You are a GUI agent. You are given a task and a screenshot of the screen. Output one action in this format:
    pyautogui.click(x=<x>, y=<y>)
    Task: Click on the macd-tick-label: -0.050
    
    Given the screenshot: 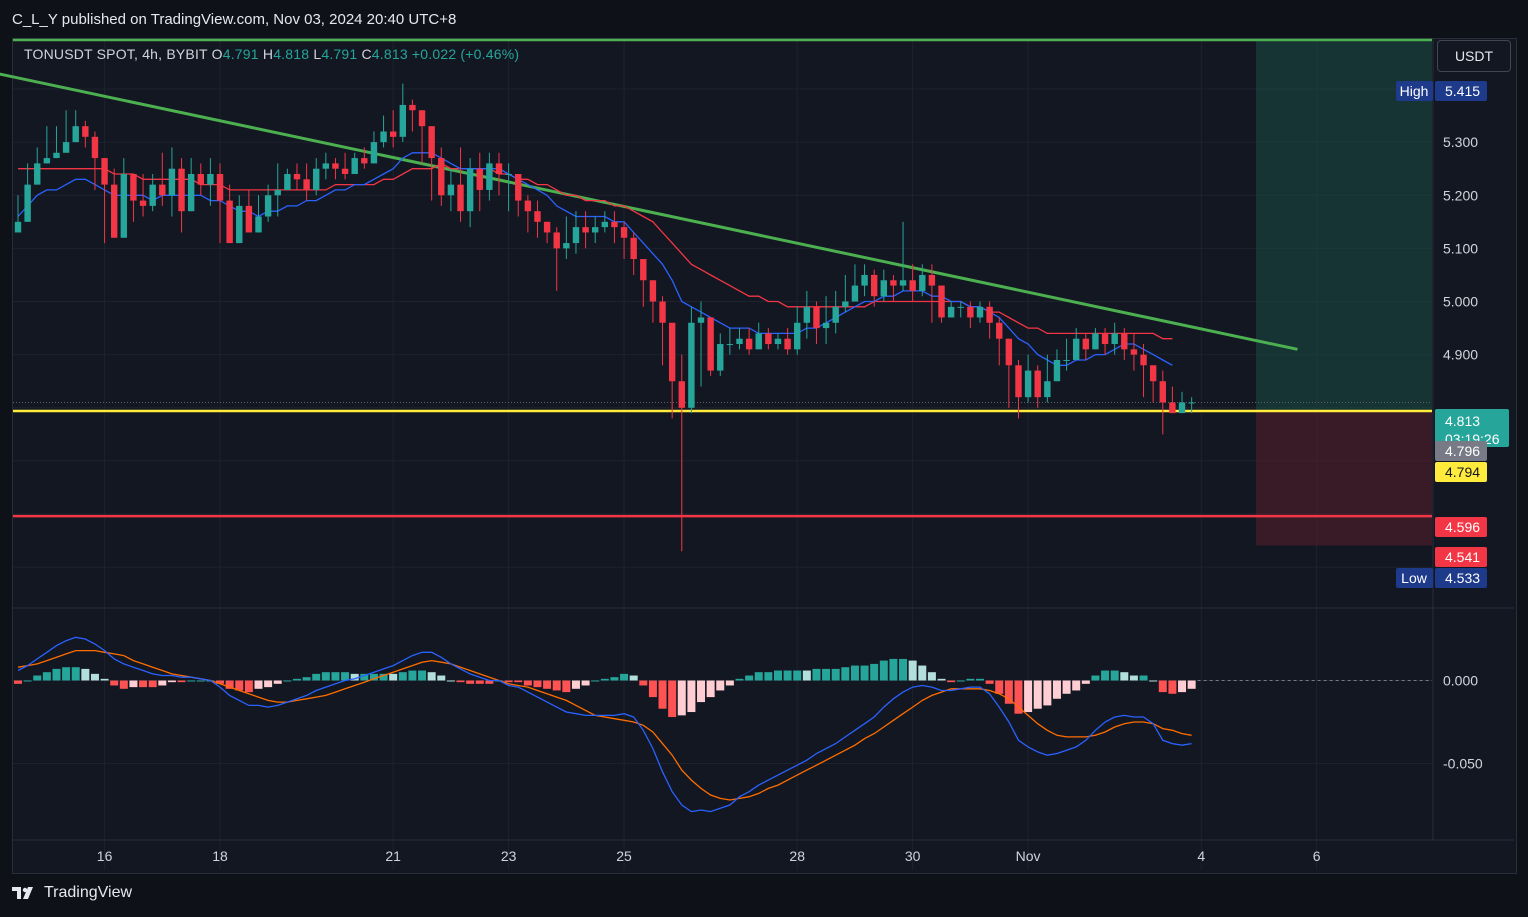 What is the action you would take?
    pyautogui.click(x=1463, y=764)
    